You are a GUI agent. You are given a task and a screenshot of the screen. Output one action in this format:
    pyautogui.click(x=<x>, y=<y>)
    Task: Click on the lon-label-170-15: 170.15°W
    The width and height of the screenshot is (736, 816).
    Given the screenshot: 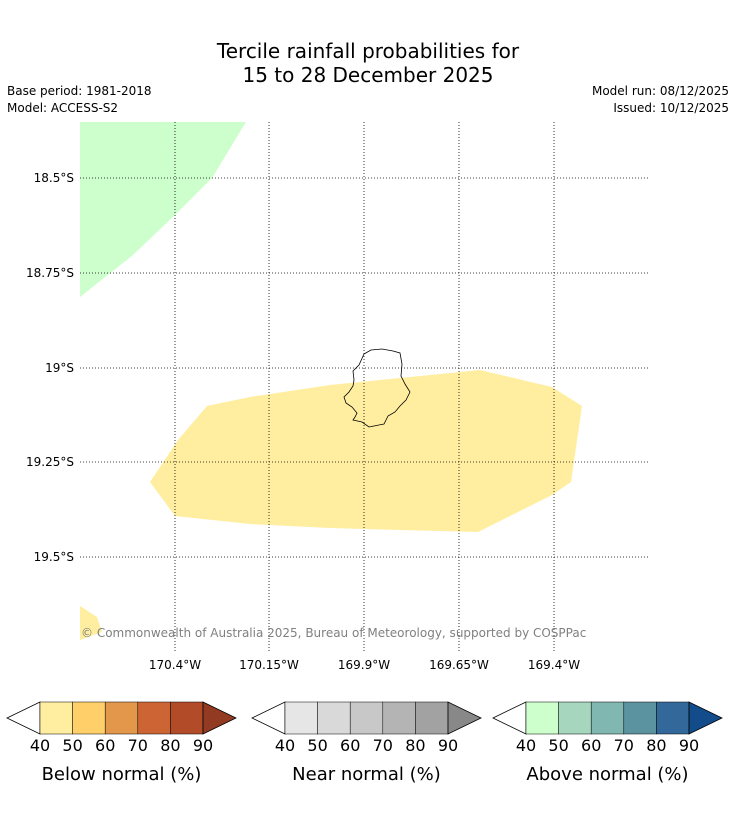 What is the action you would take?
    pyautogui.click(x=269, y=665)
    